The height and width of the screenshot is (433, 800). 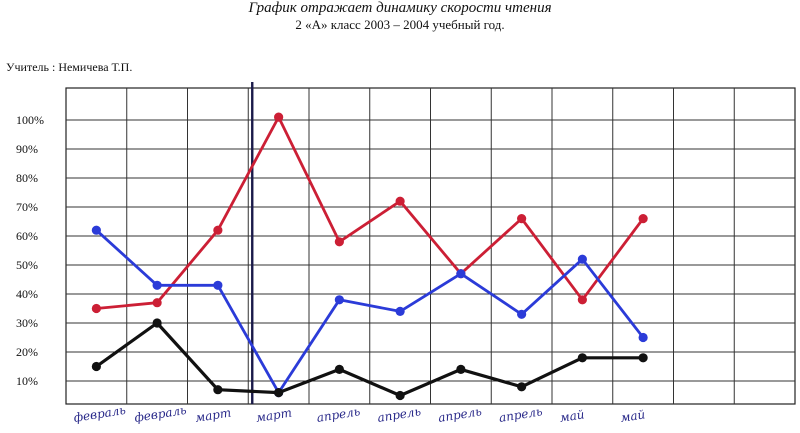 I want to click on y-tick-label: 40%, so click(x=27, y=294).